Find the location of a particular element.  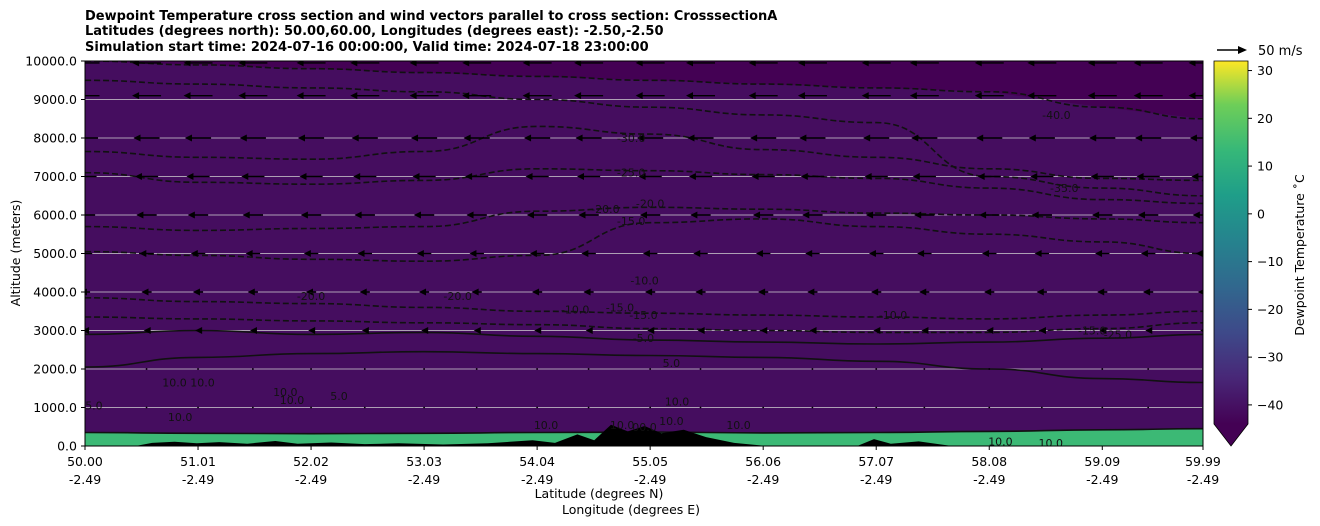

contour-line--15 is located at coordinates (644, 240).